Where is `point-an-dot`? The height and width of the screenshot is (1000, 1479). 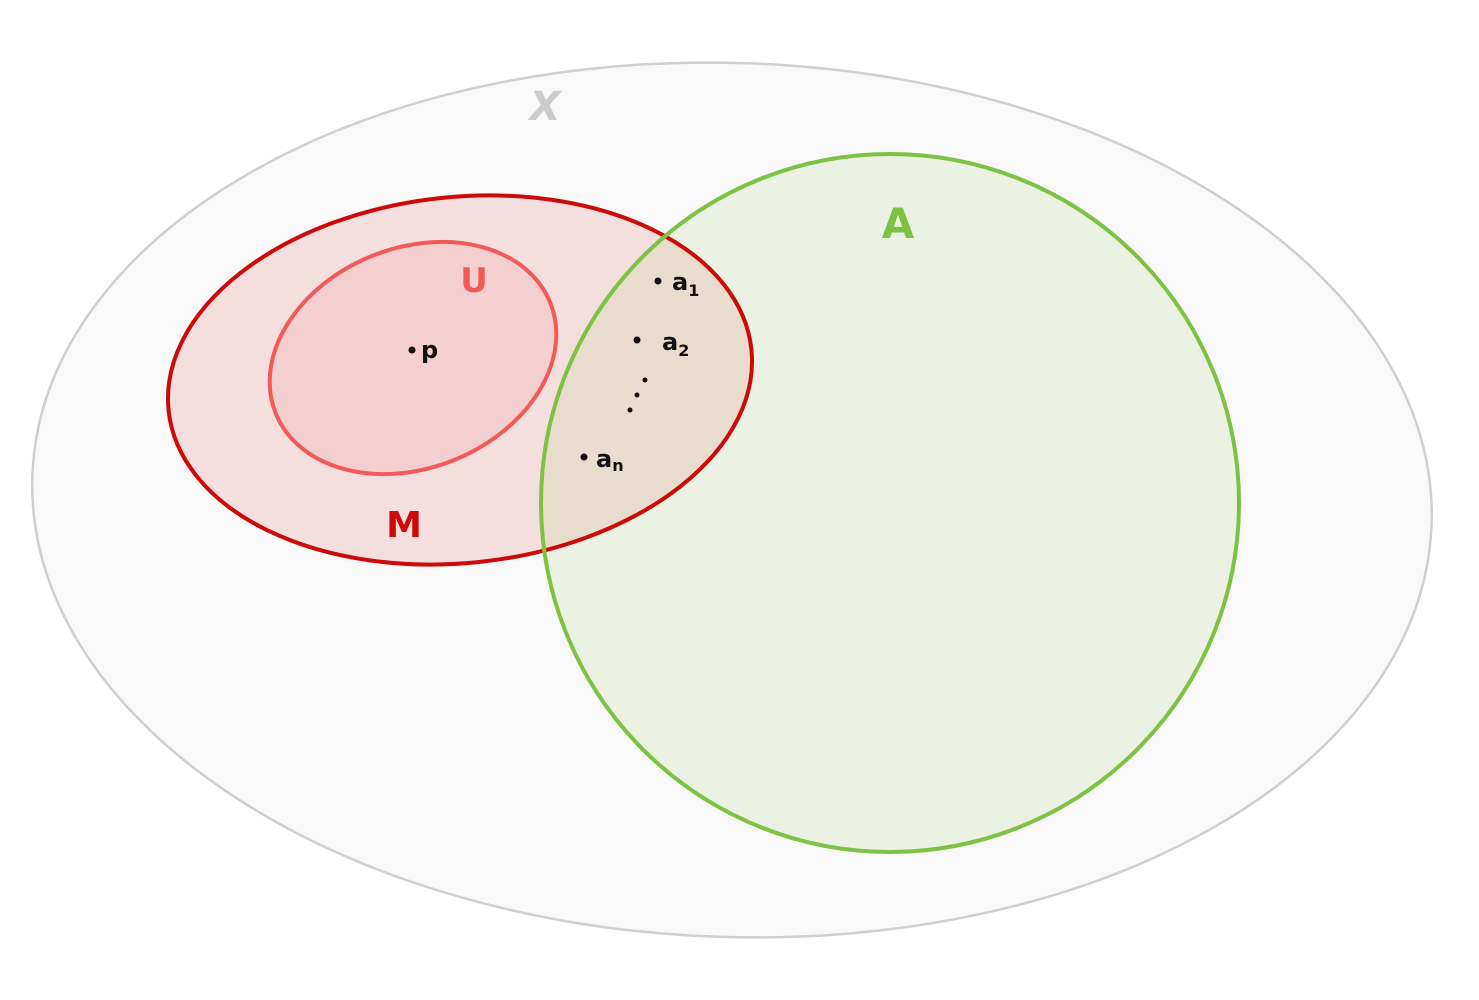 point-an-dot is located at coordinates (584, 457).